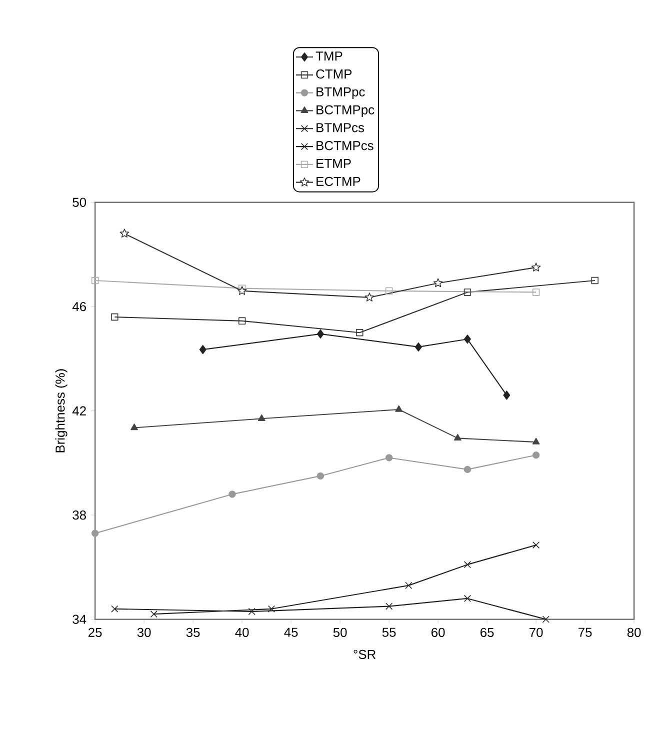 The width and height of the screenshot is (653, 734). Describe the element at coordinates (333, 163) in the screenshot. I see `legend-label: ETMP` at that location.